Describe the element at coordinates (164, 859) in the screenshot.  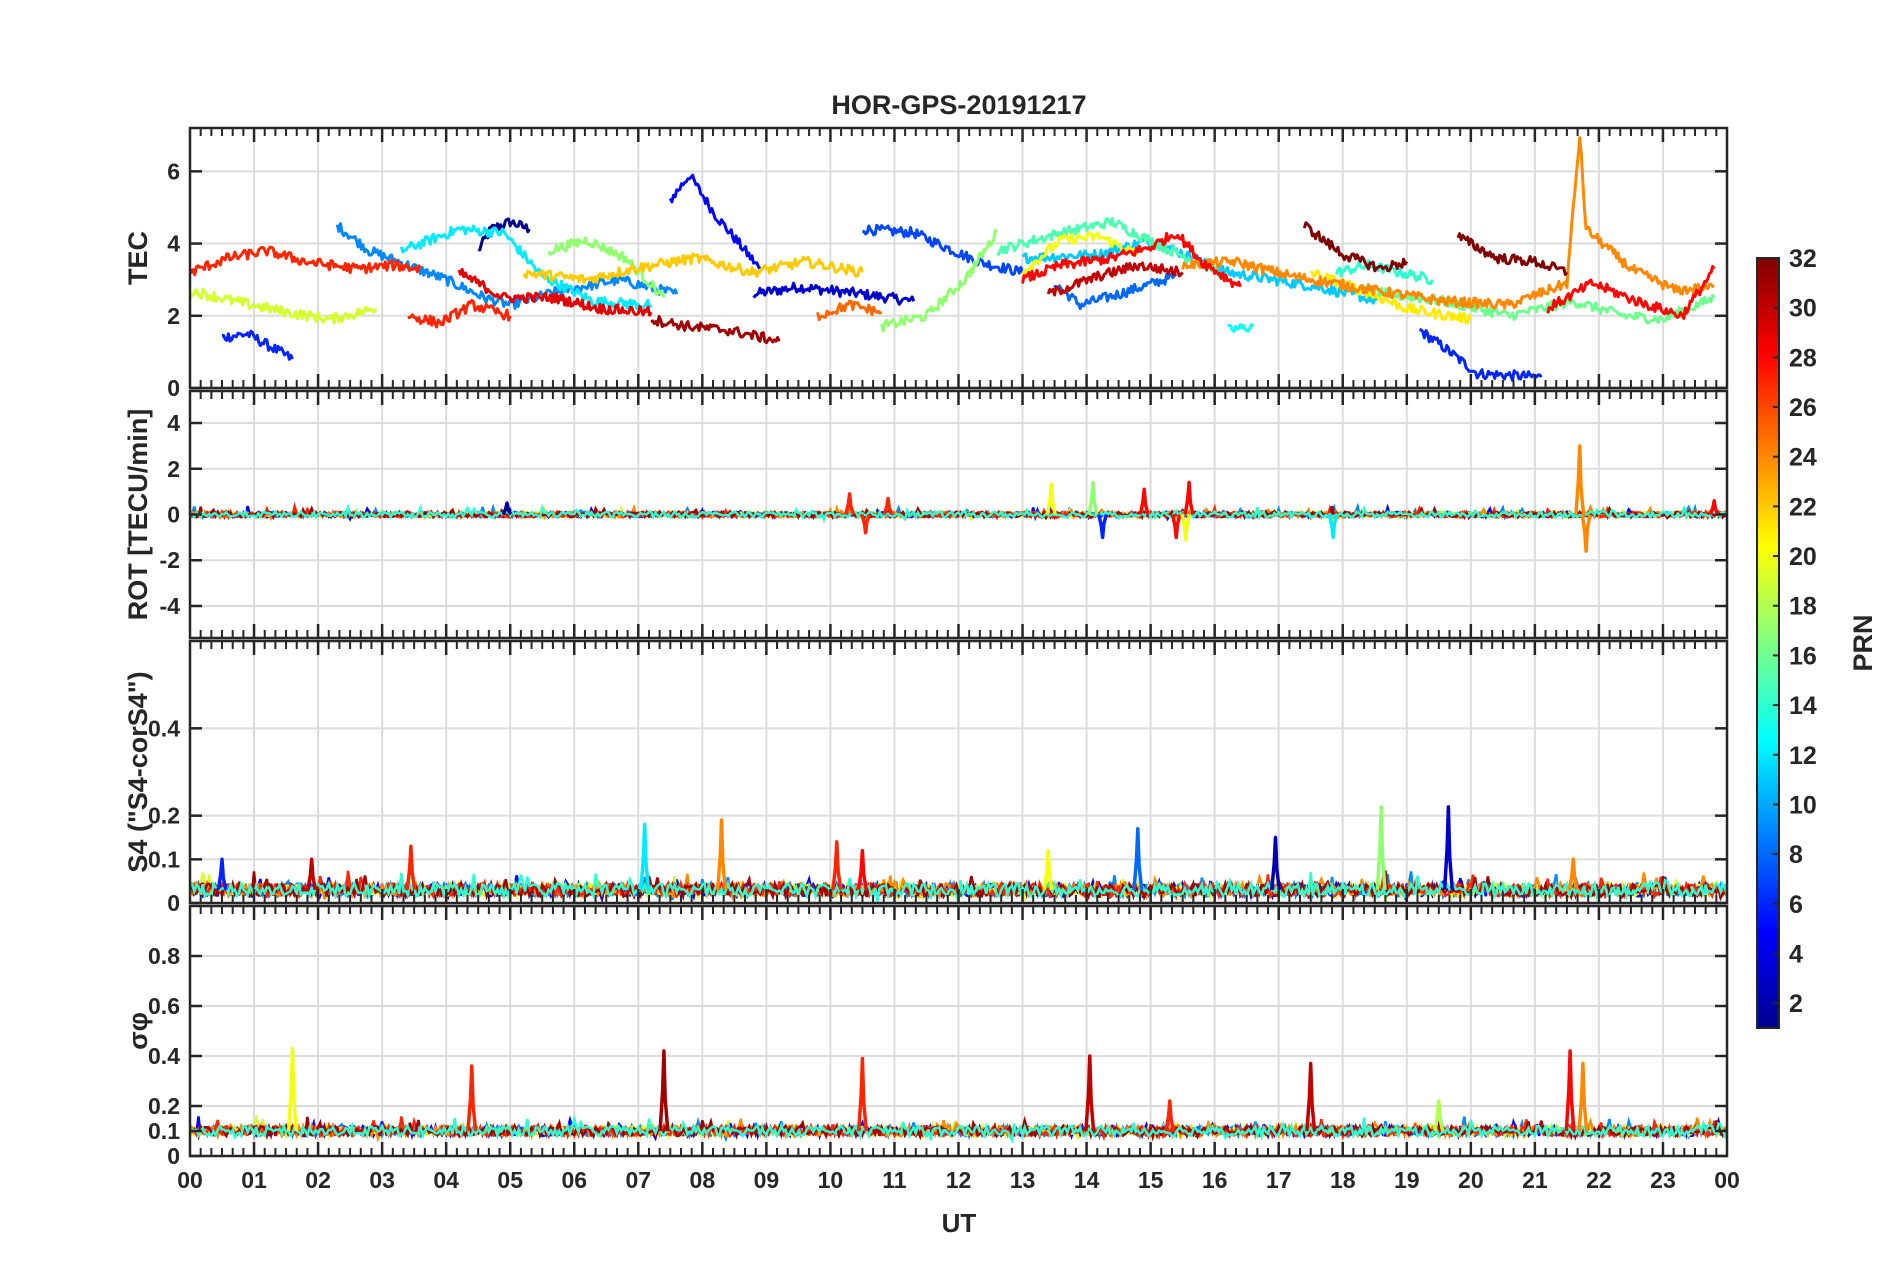
I see `y-tick-label: 0.1` at that location.